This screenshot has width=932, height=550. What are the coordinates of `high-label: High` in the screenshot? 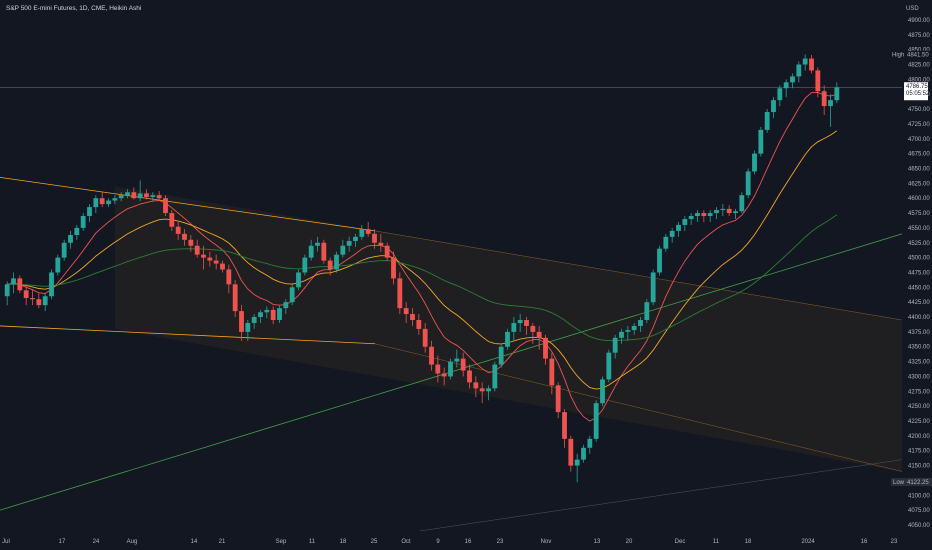 It's located at (898, 56).